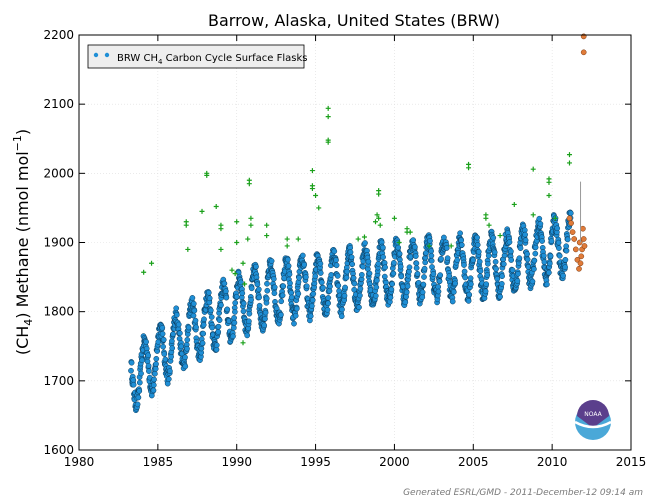  What do you see at coordinates (593, 424) in the screenshot?
I see `noaa-logo-wave` at bounding box center [593, 424].